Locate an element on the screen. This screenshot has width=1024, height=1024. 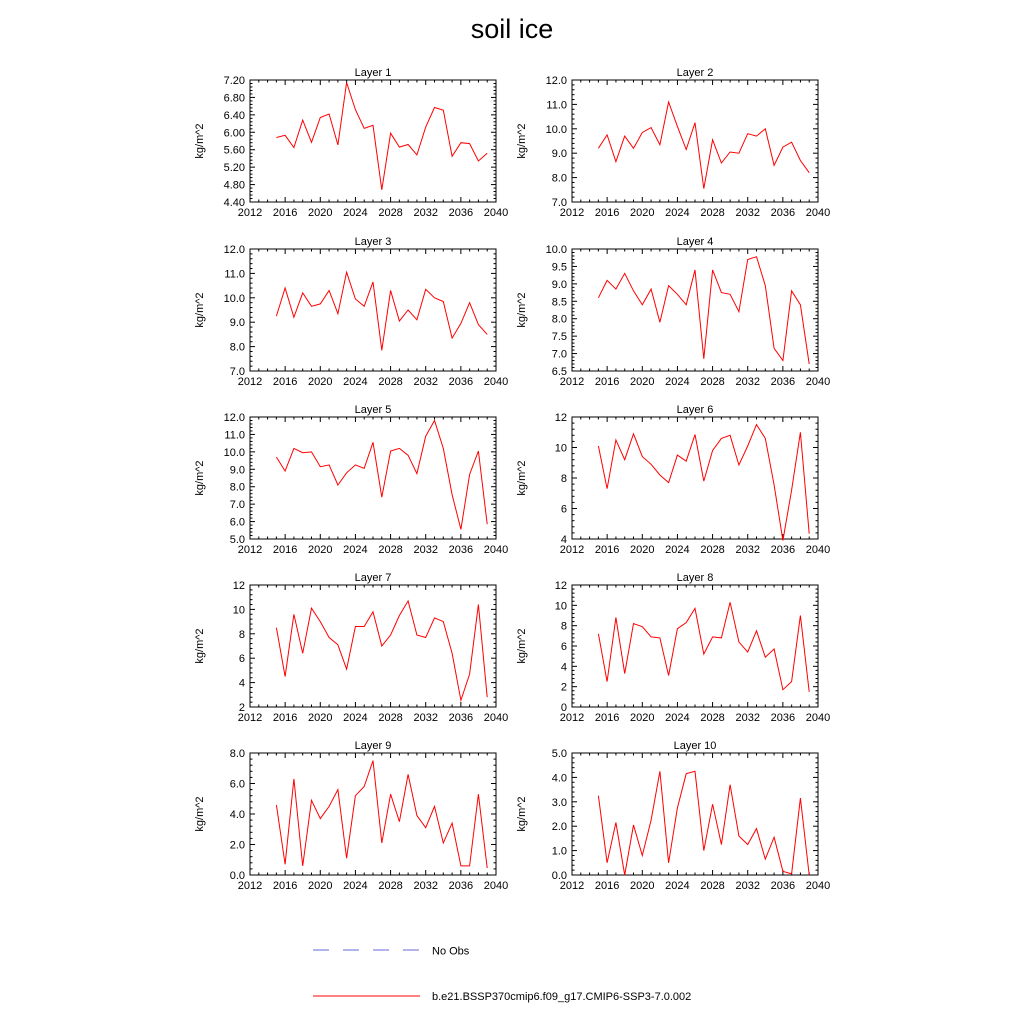
y-tick-label: 7.5 is located at coordinates (559, 337).